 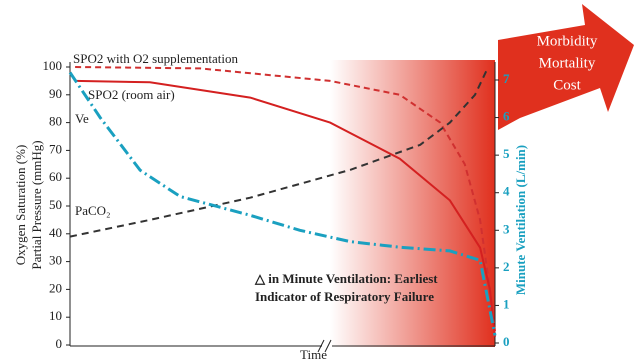 I want to click on y-tick-label: 60, so click(x=55, y=176).